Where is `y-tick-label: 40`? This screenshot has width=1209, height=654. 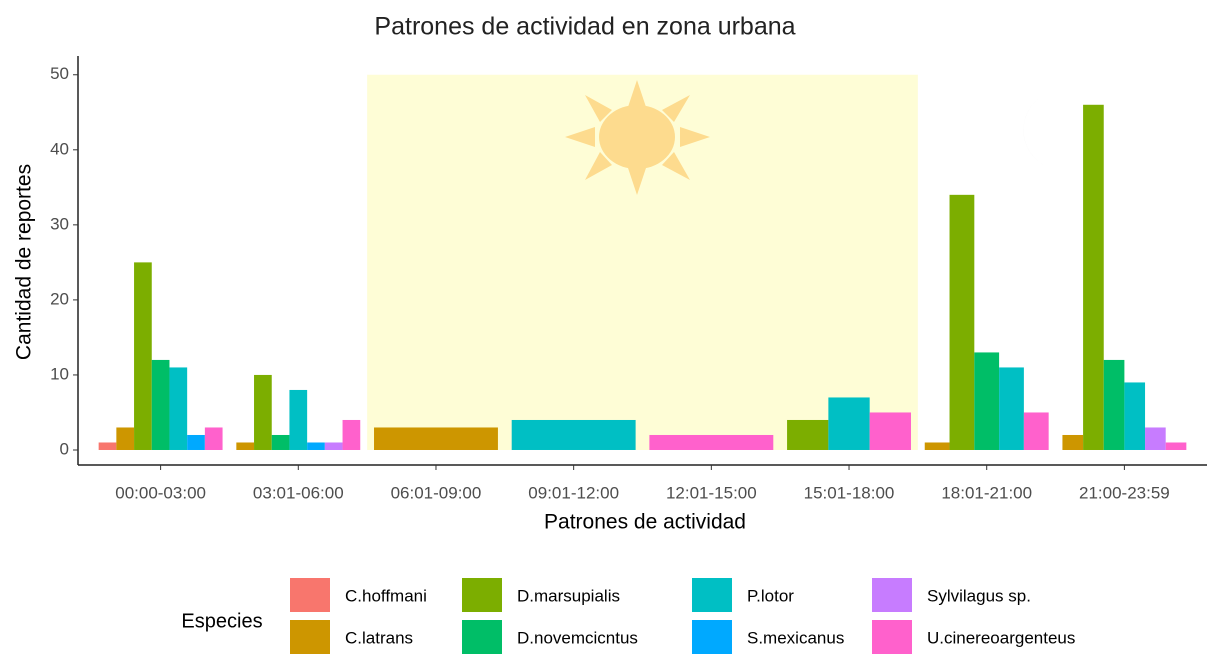 y-tick-label: 40 is located at coordinates (59, 148).